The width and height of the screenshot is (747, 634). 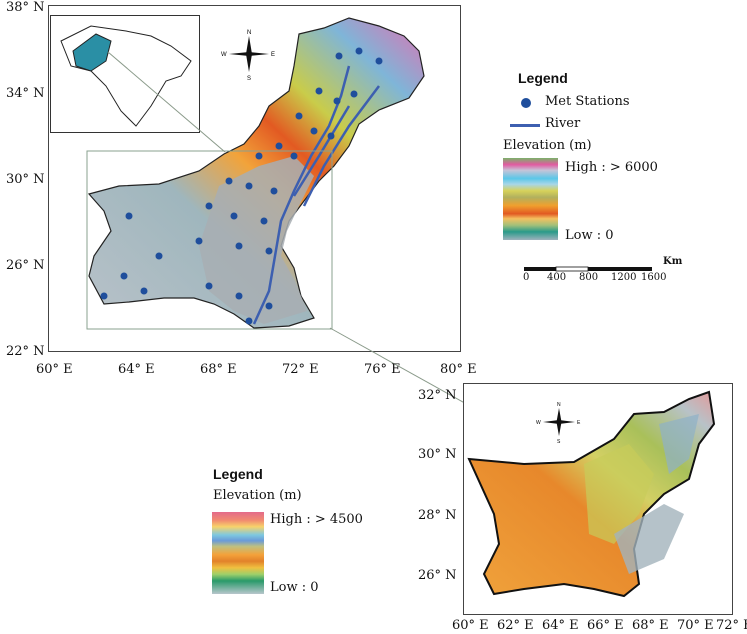 I want to click on lon-label: 60° E, so click(x=54, y=369).